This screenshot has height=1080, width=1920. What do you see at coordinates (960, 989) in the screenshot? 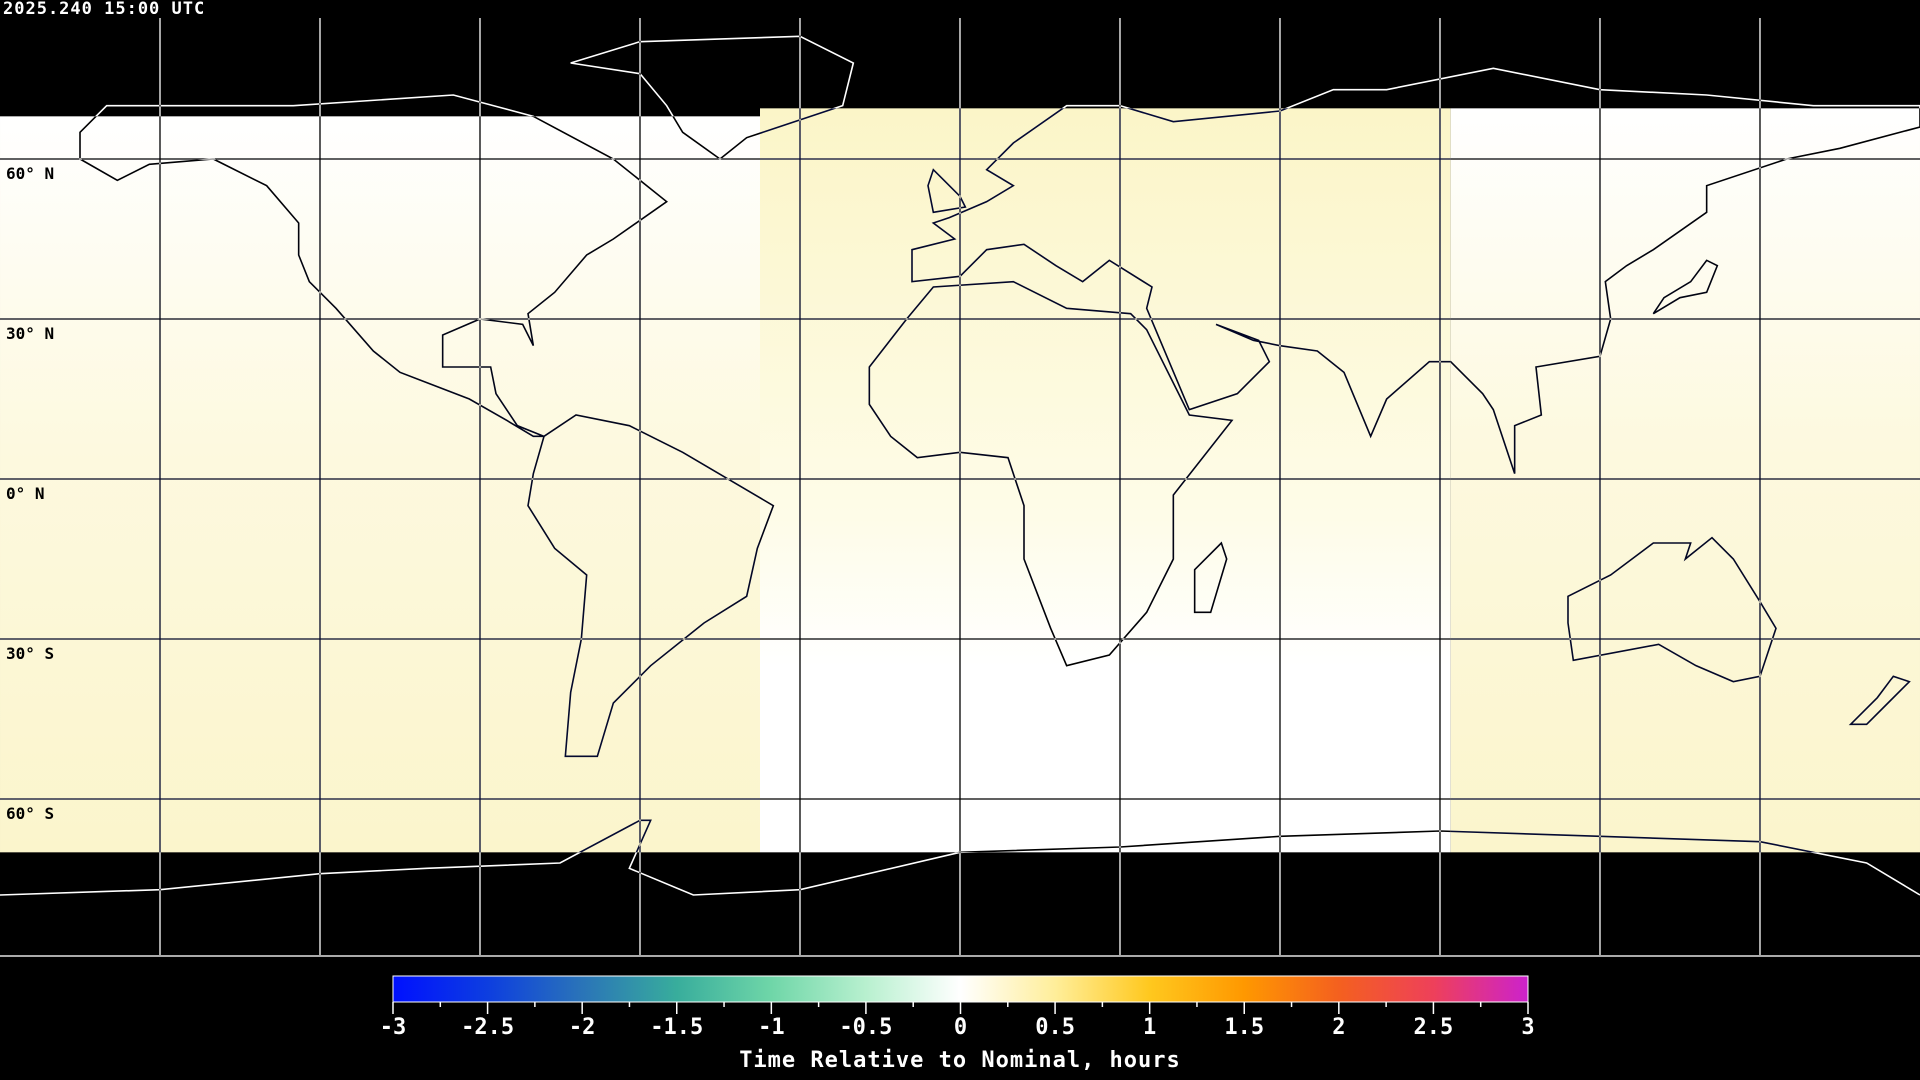
I see `colorbar-gradient` at bounding box center [960, 989].